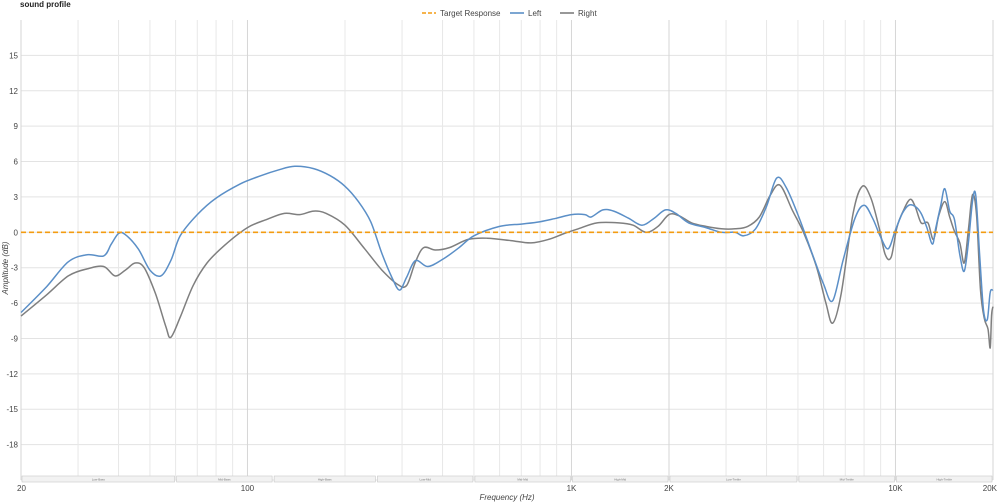 This screenshot has height=503, width=1000. Describe the element at coordinates (13, 55) in the screenshot. I see `y-tick-label: 15` at that location.